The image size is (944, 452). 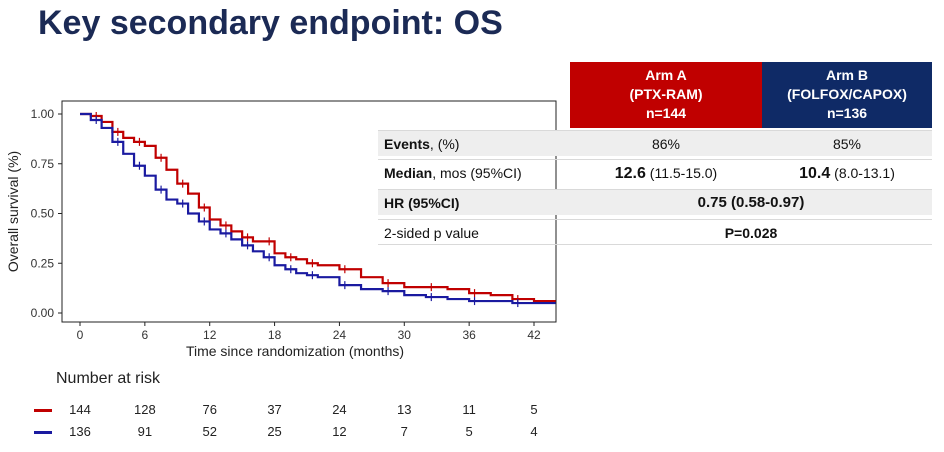 I want to click on arm-b-legend-swatch, so click(x=43, y=432).